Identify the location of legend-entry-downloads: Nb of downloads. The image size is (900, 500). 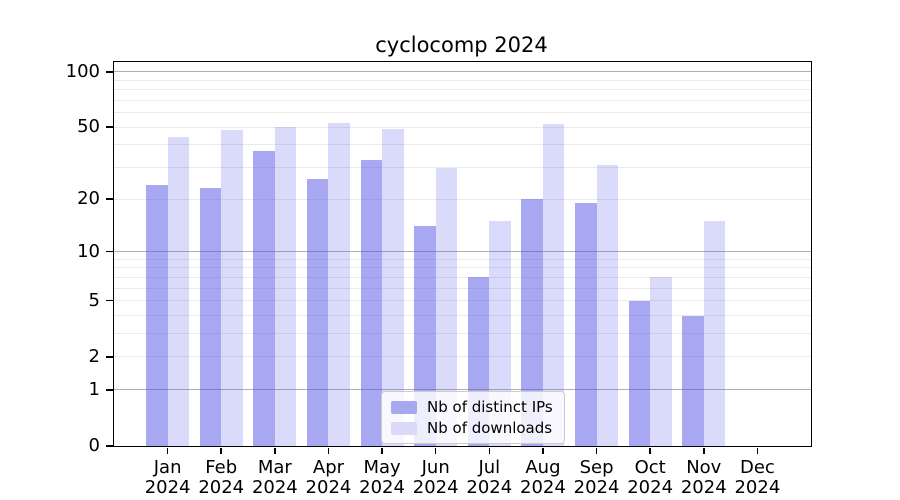
(472, 428).